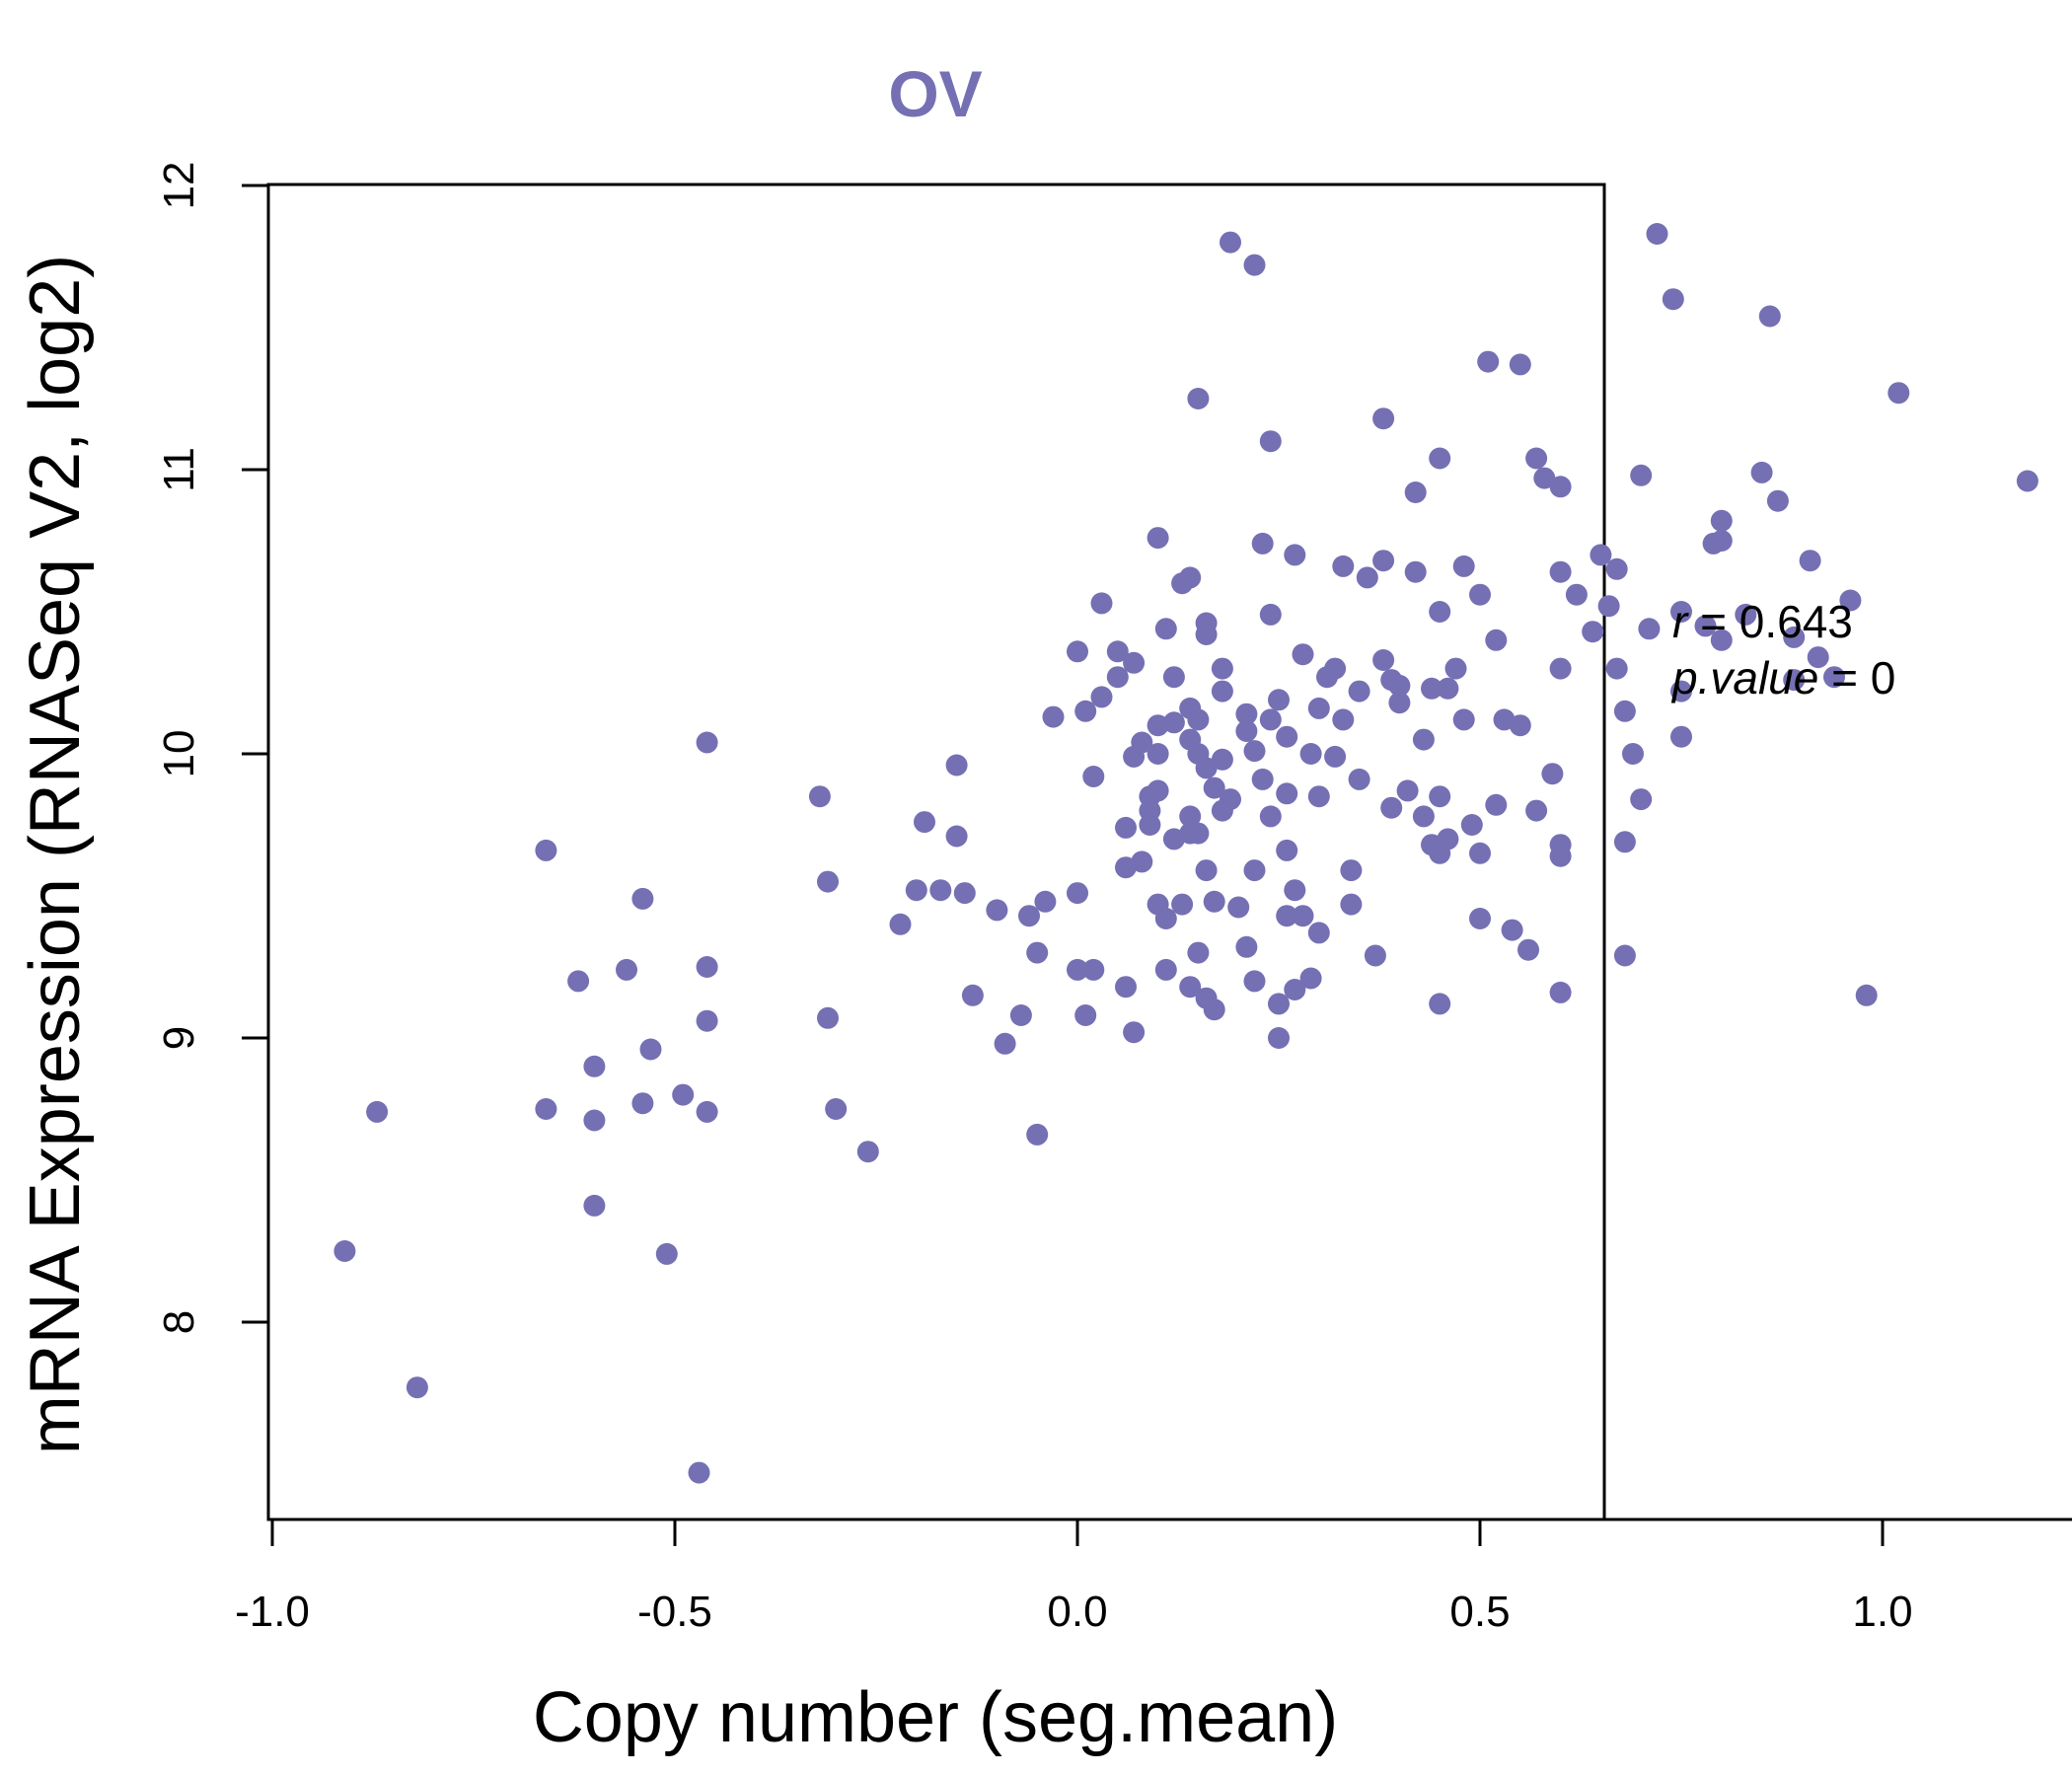 This screenshot has width=2072, height=1776. I want to click on y-tick-label: 10, so click(179, 754).